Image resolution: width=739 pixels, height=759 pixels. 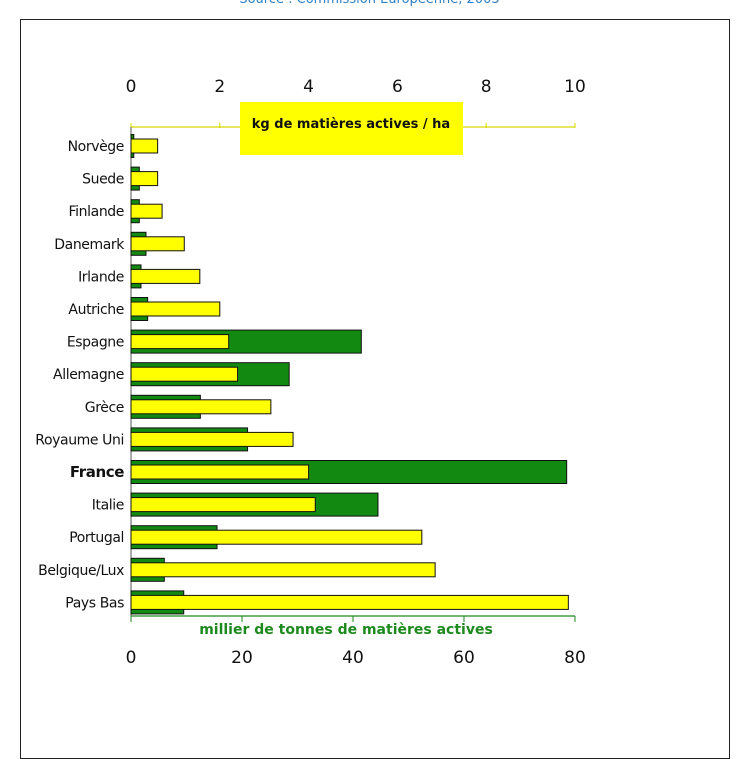 What do you see at coordinates (242, 658) in the screenshot?
I see `bottom-tick-label: 20` at bounding box center [242, 658].